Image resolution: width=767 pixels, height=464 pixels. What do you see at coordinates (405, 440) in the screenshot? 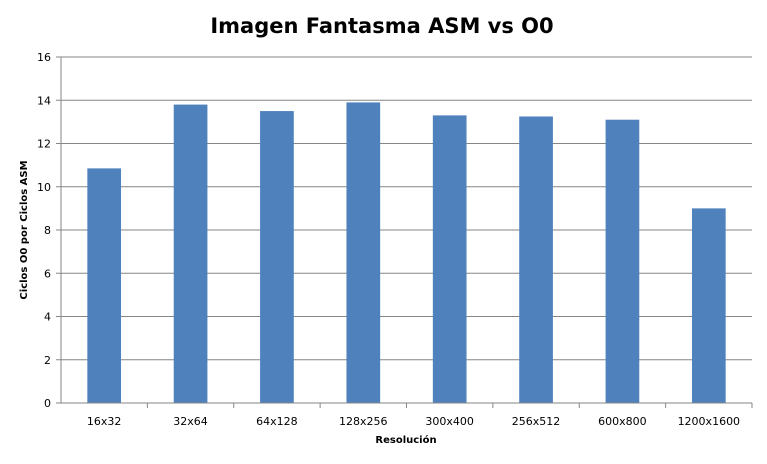
I see `x-axis-label: Resolución` at bounding box center [405, 440].